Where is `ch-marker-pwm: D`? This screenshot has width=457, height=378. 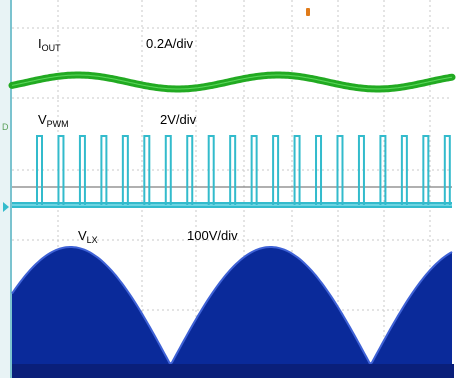
ch-marker-pwm: D is located at coordinates (5, 127).